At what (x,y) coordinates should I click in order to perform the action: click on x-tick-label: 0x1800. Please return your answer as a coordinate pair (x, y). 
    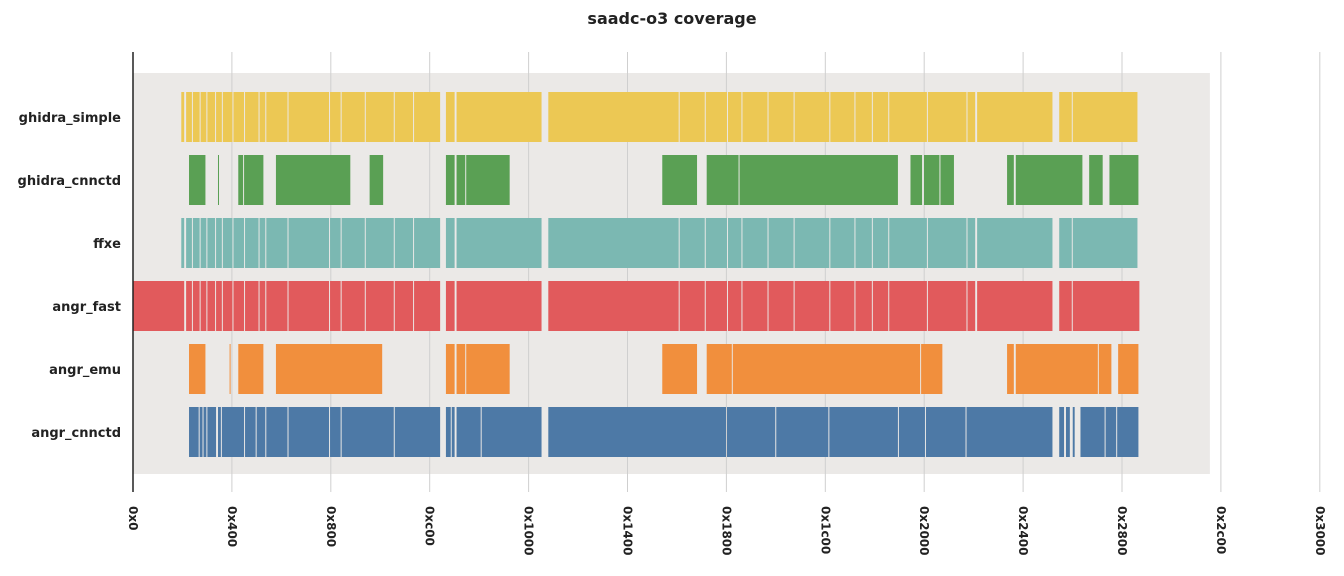
    Looking at the image, I should click on (726, 531).